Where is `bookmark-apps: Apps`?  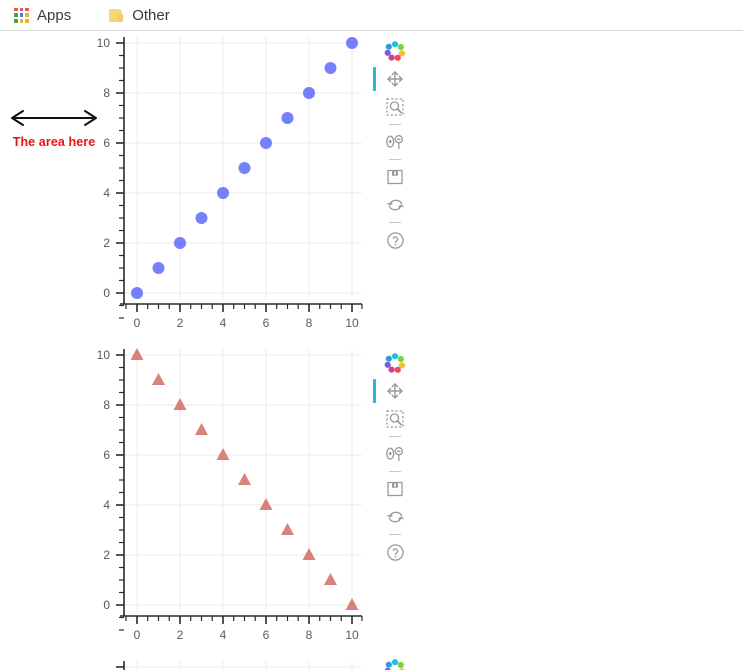 bookmark-apps: Apps is located at coordinates (42, 15).